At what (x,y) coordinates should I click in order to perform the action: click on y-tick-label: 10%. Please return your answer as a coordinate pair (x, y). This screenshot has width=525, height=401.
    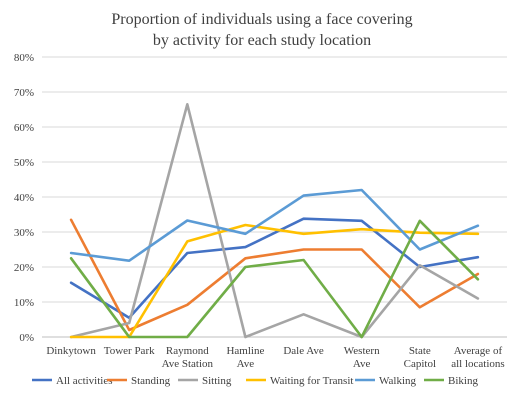
    Looking at the image, I should click on (24, 303).